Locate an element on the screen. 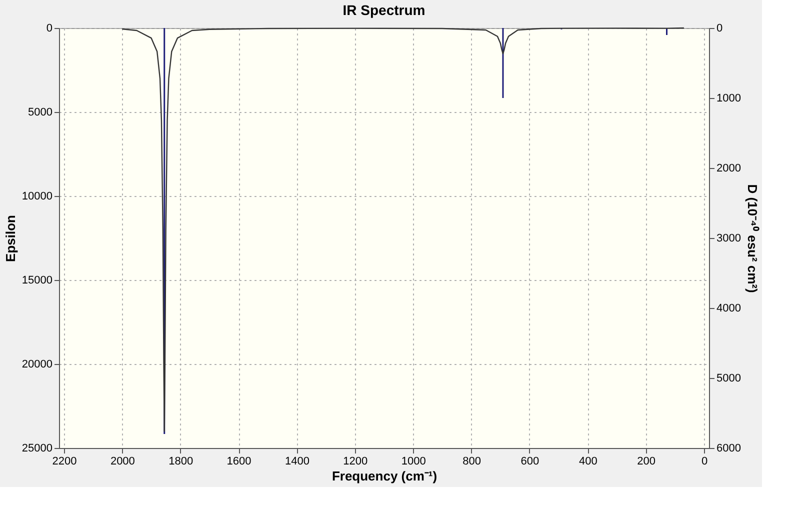 This screenshot has width=800, height=515. x-tick-label: 800 is located at coordinates (471, 462).